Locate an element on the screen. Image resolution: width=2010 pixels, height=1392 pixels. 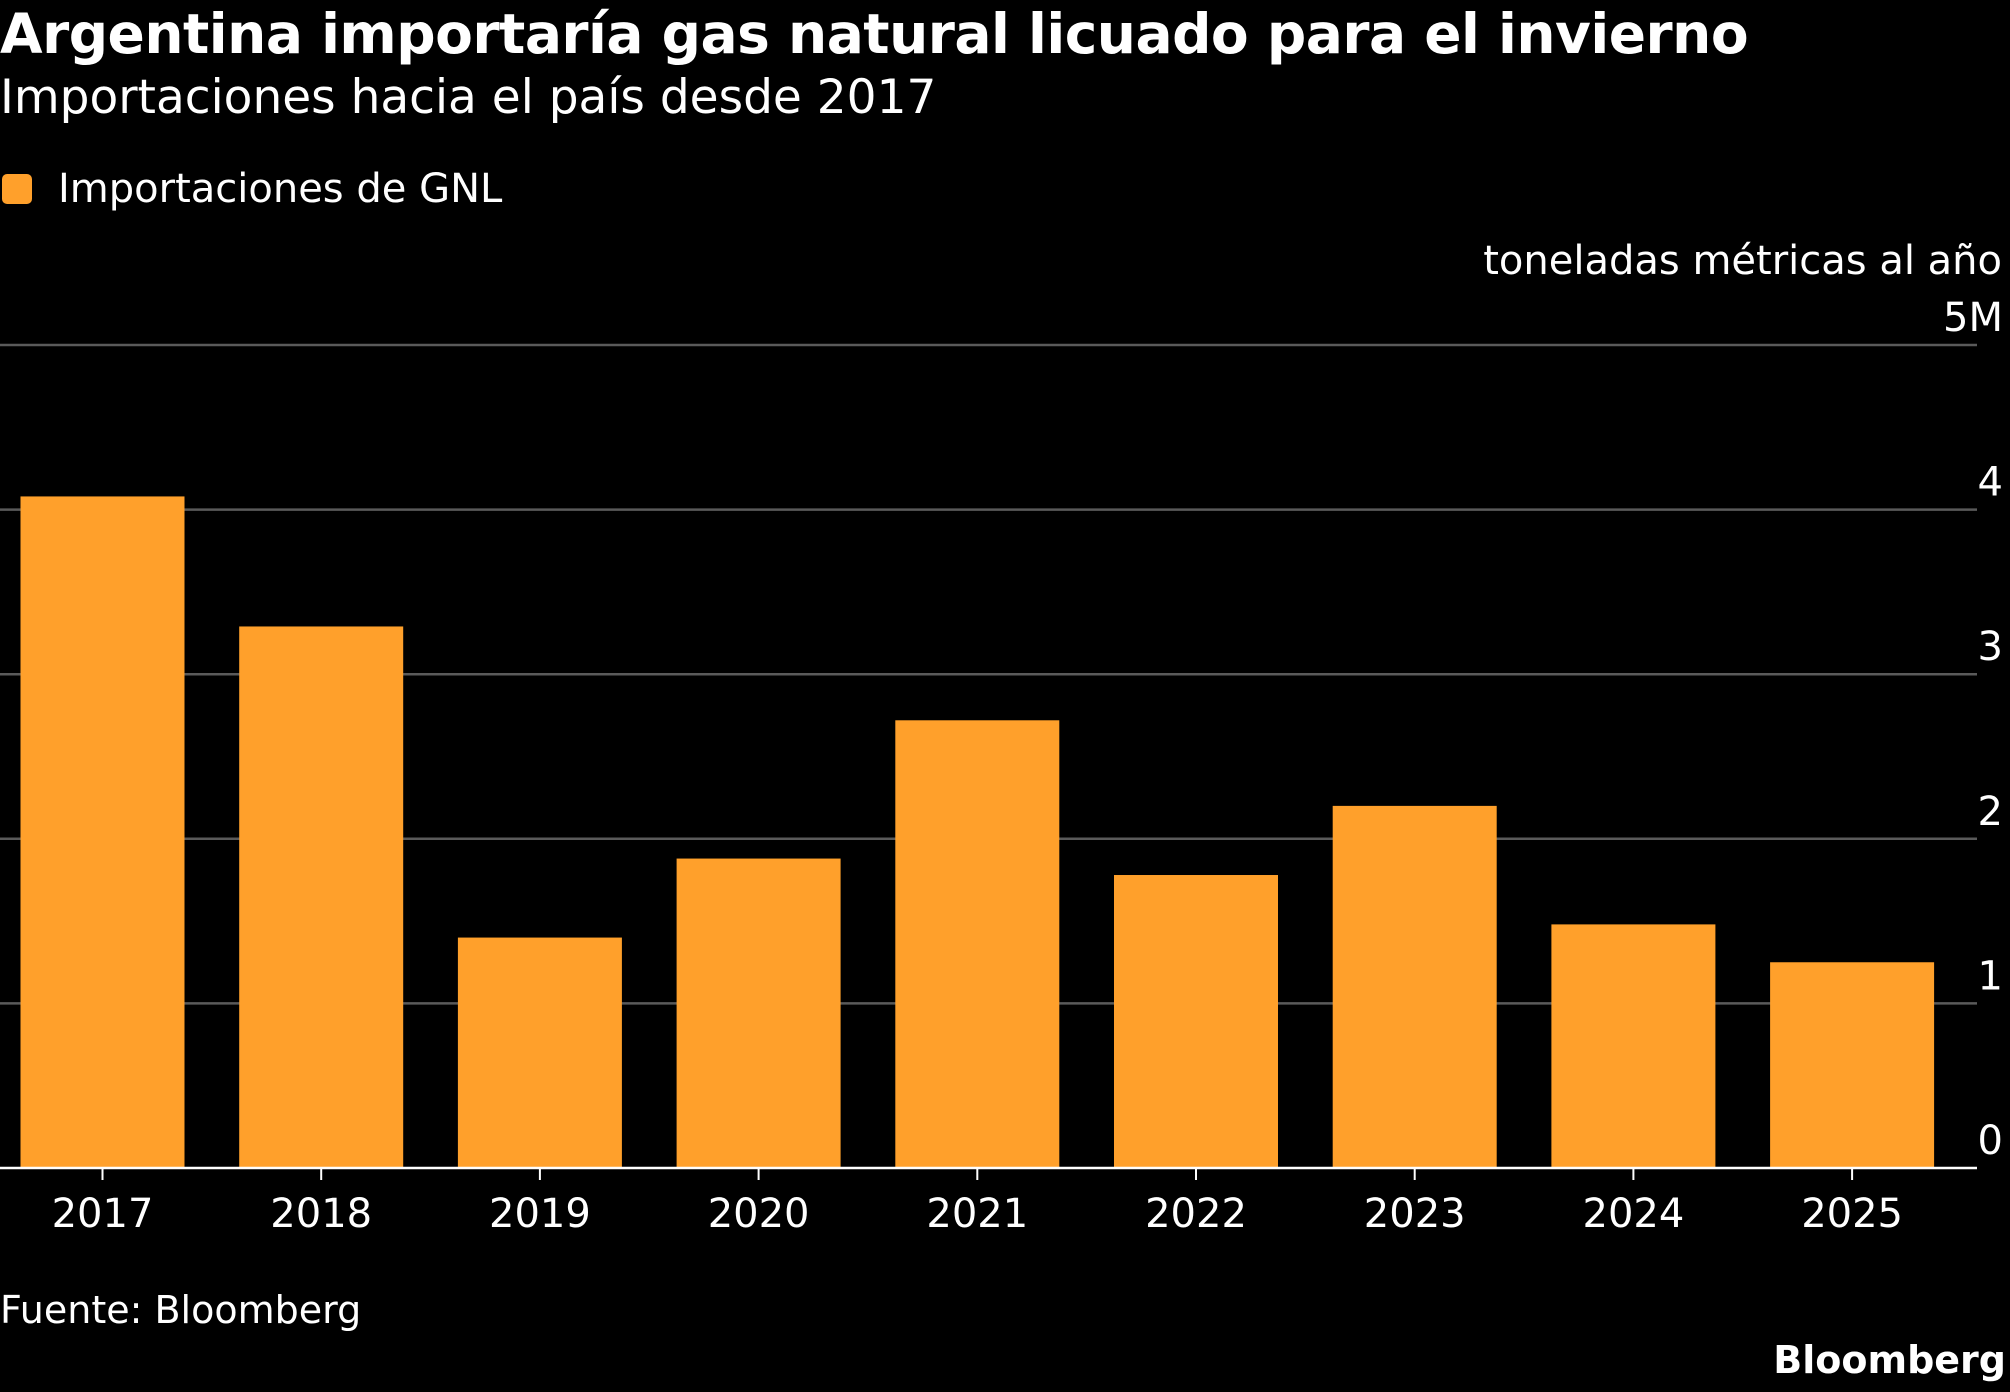
legend-label: Importaciones de GNL is located at coordinates (280, 189).